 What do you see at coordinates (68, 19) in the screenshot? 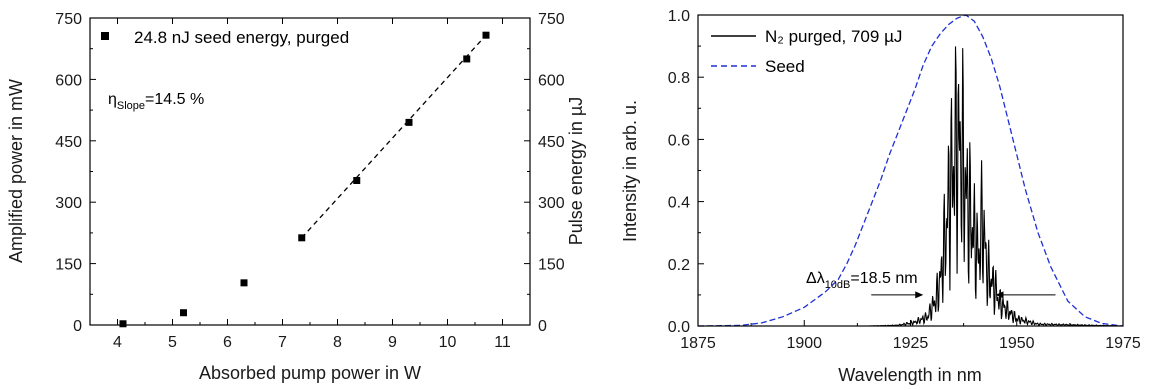
I see `left-y-tick-label: 750` at bounding box center [68, 19].